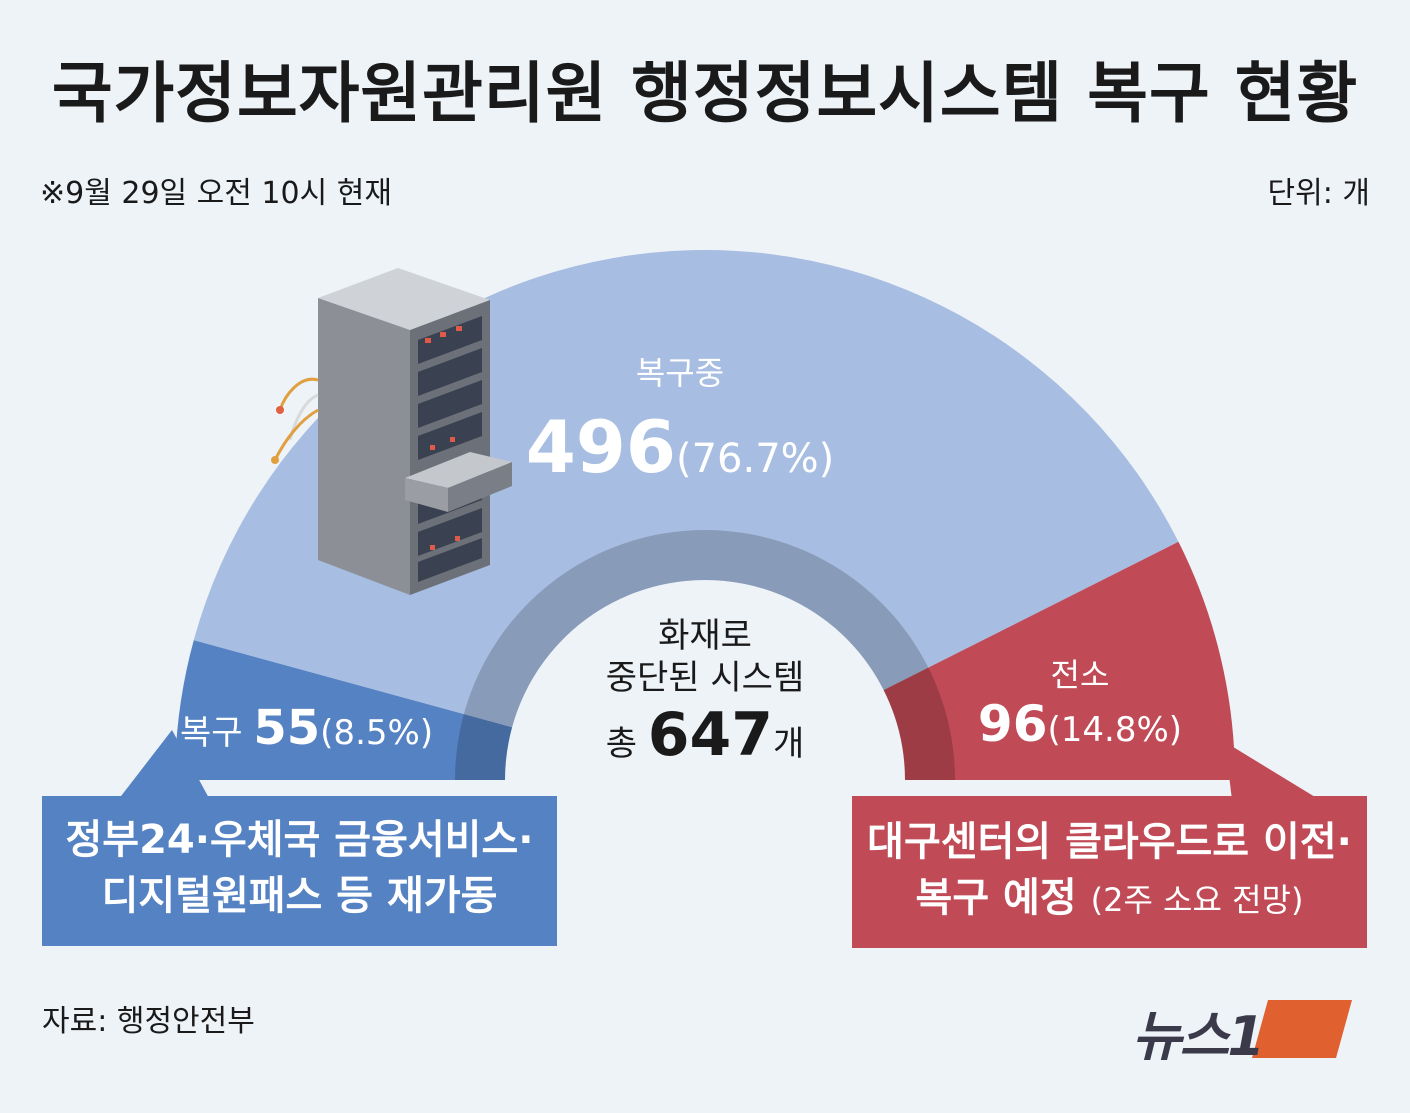 The width and height of the screenshot is (1410, 1113). What do you see at coordinates (1302, 1029) in the screenshot?
I see `news1-logo` at bounding box center [1302, 1029].